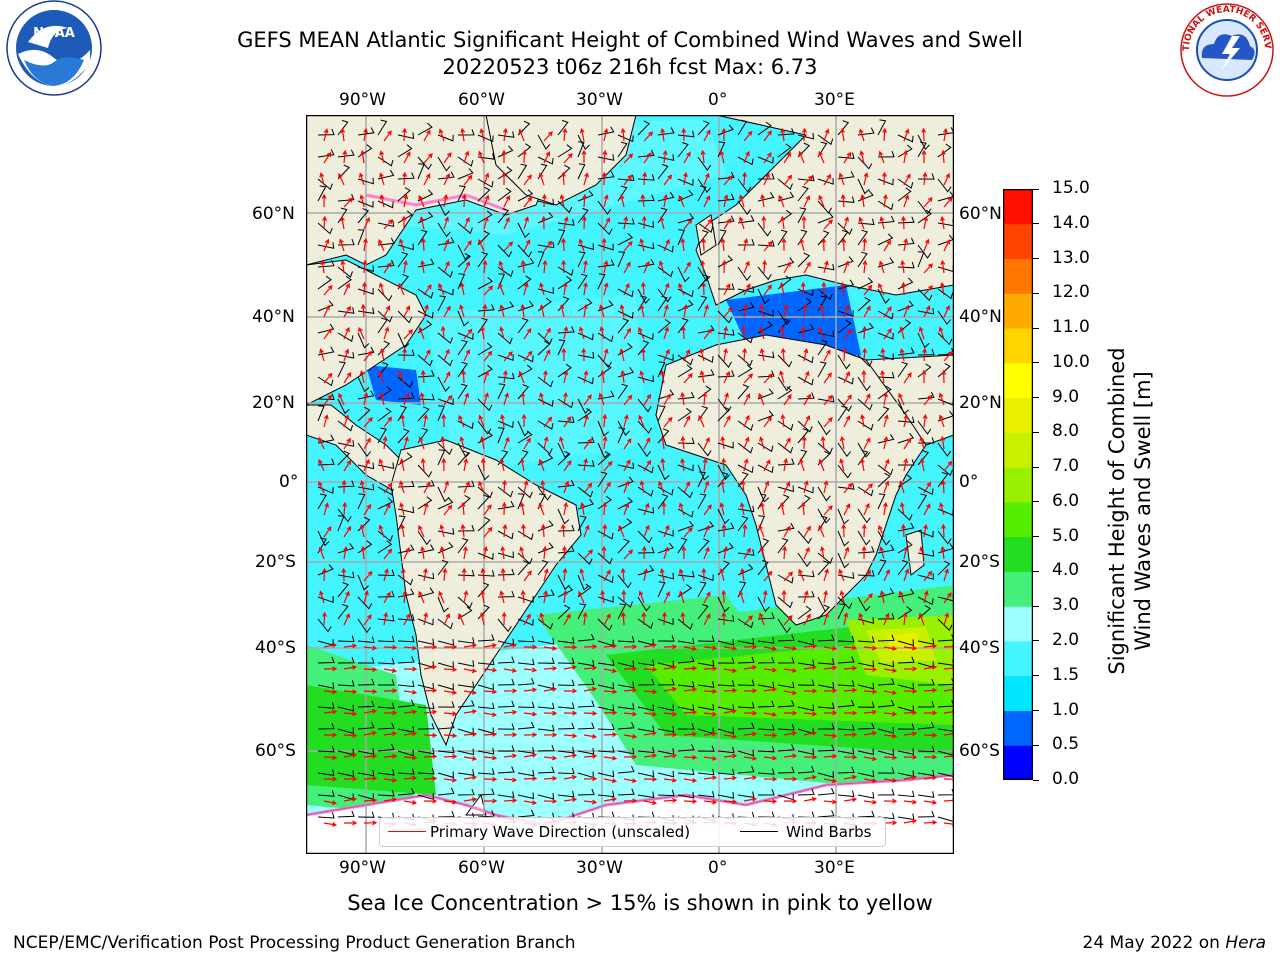  Describe the element at coordinates (1036, 467) in the screenshot. I see `colorbar-tick` at that location.